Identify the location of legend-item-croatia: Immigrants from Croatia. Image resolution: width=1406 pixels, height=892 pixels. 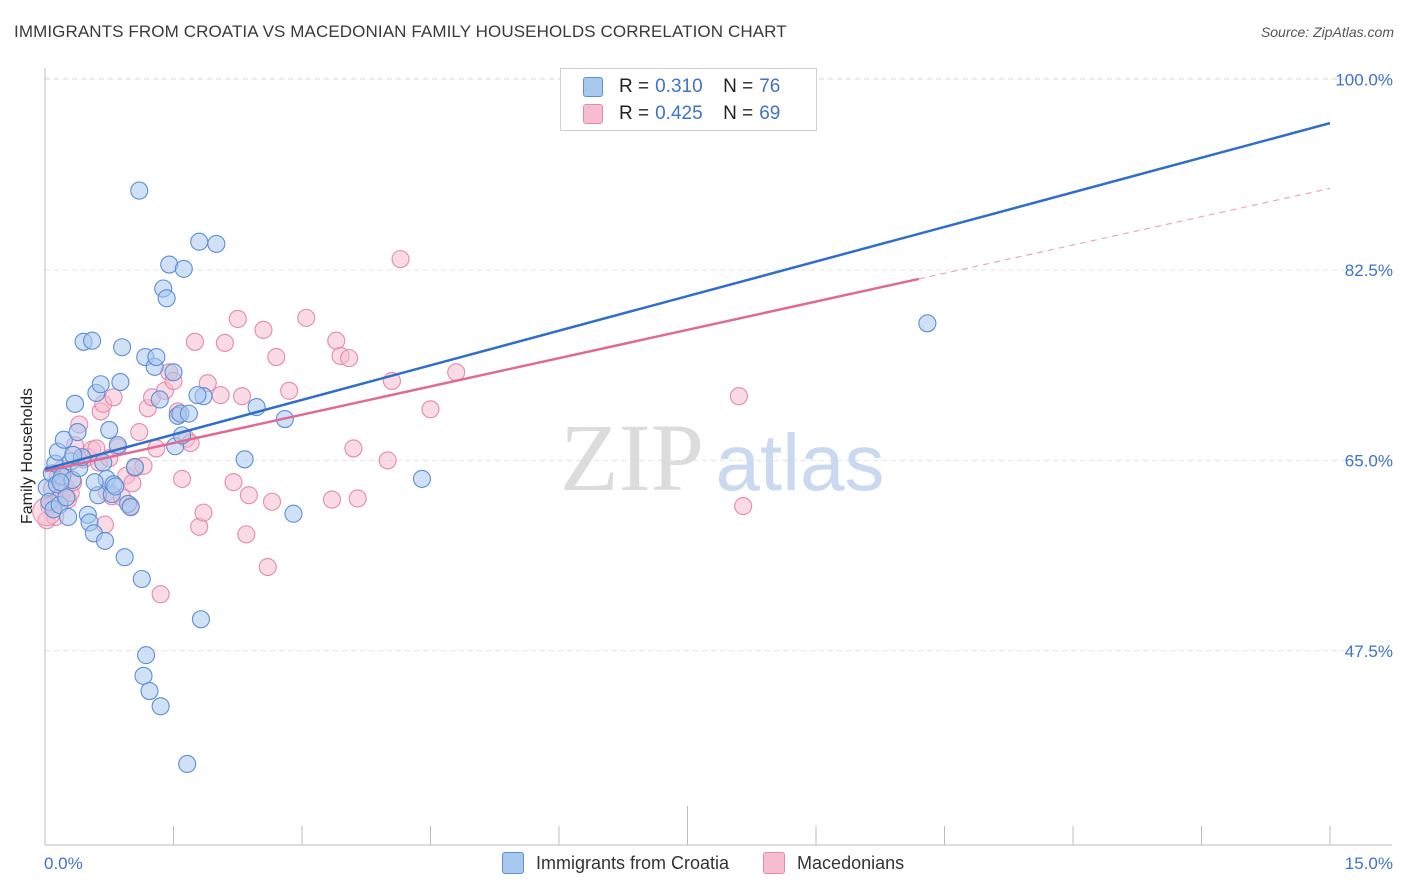
(615, 863).